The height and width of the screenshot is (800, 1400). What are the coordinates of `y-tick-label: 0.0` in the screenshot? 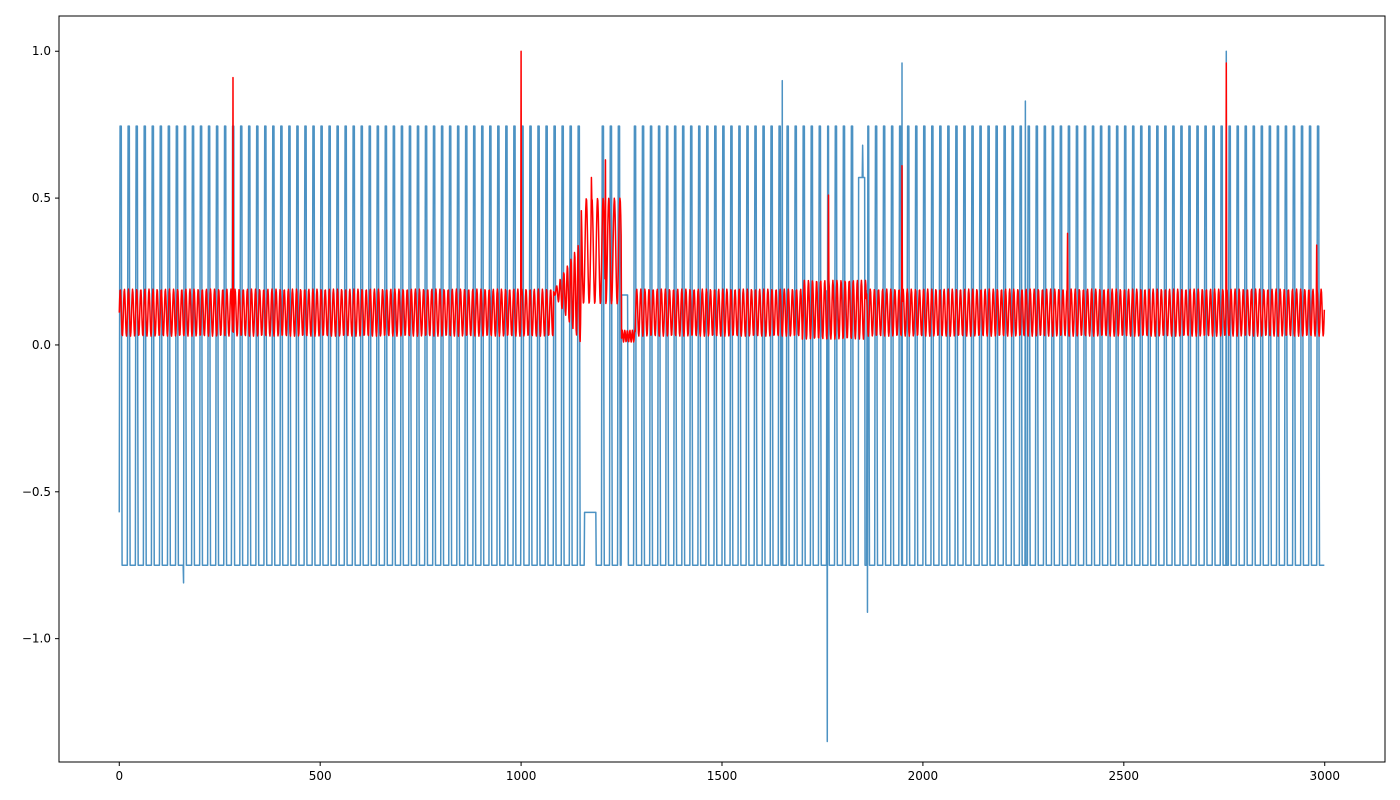 It's located at (41, 345).